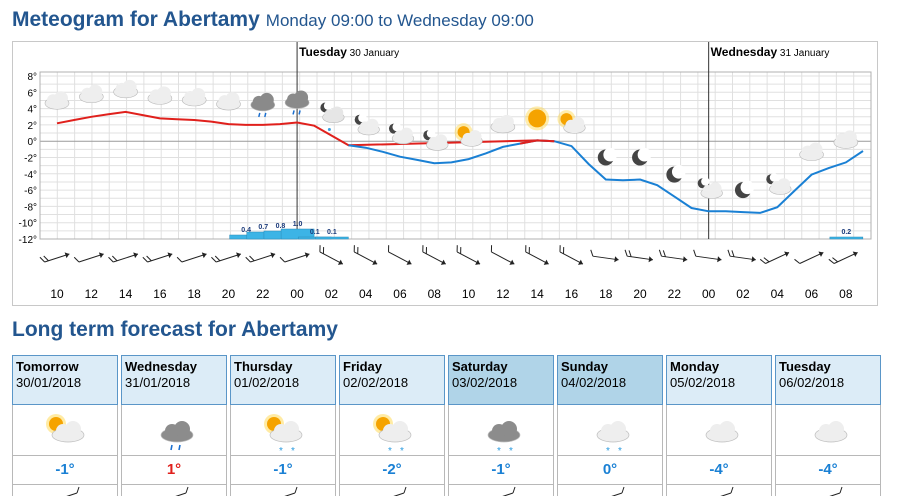 This screenshot has height=496, width=908. Describe the element at coordinates (158, 382) in the screenshot. I see `forecast-day-date: 31/01/2018` at that location.